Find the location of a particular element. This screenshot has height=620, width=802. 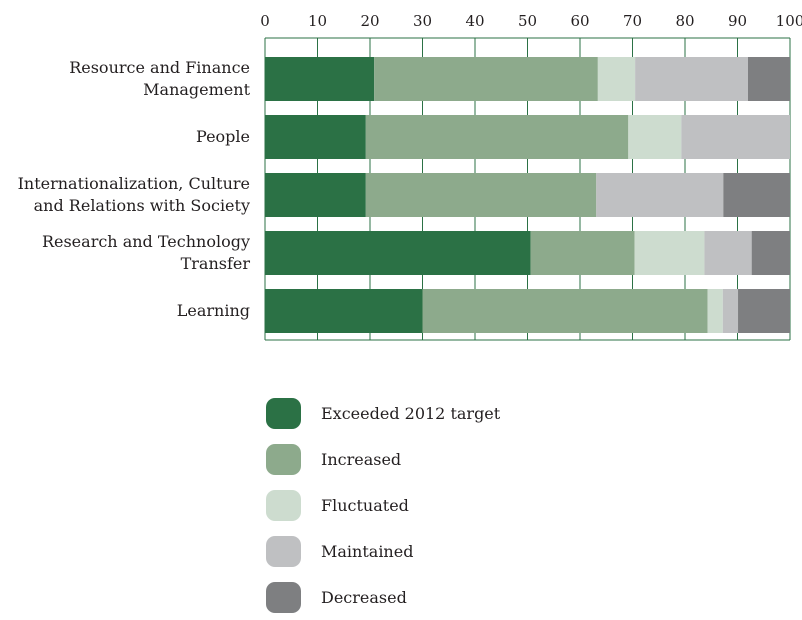

x-tick-label: 30 is located at coordinates (422, 21).